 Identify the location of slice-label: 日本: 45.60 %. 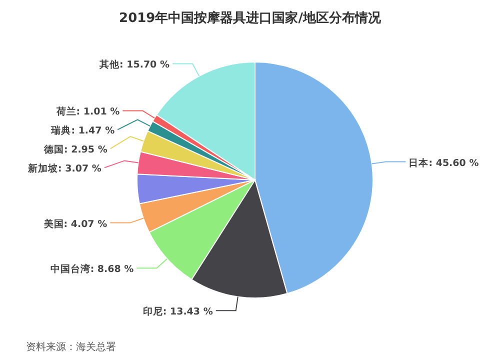
(444, 162).